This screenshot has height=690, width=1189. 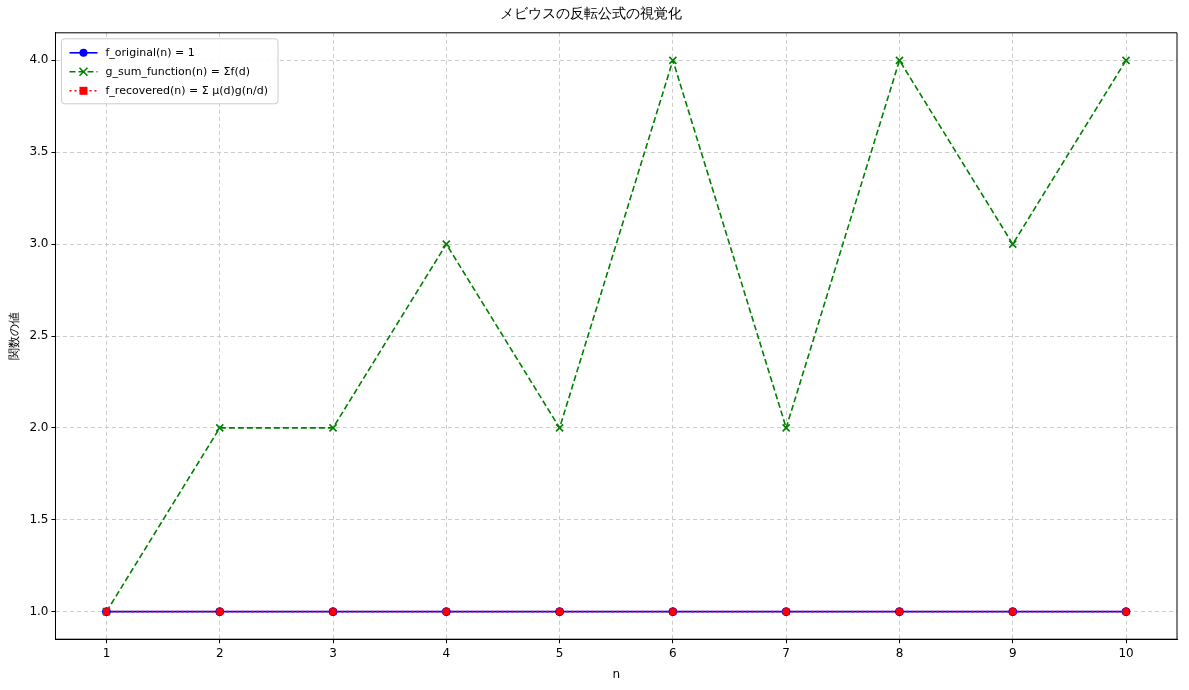 What do you see at coordinates (39, 59) in the screenshot?
I see `y-tick-label: 4.0` at bounding box center [39, 59].